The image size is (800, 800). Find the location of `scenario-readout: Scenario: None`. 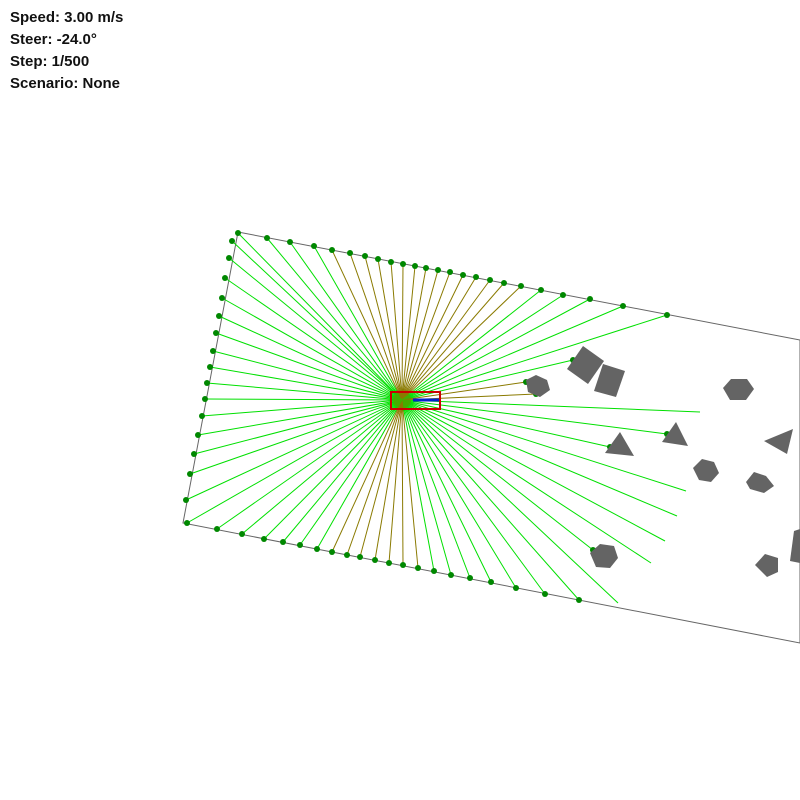

scenario-readout: Scenario: None is located at coordinates (65, 83).